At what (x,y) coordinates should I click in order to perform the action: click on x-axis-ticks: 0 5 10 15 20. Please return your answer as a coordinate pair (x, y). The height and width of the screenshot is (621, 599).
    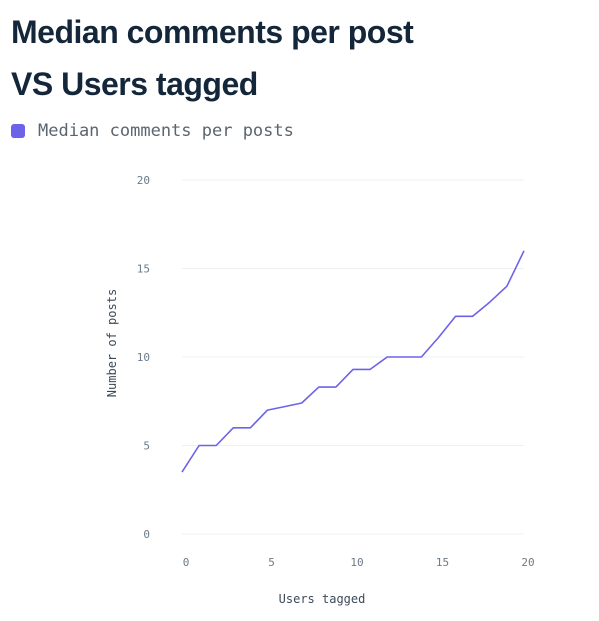
    Looking at the image, I should click on (359, 562).